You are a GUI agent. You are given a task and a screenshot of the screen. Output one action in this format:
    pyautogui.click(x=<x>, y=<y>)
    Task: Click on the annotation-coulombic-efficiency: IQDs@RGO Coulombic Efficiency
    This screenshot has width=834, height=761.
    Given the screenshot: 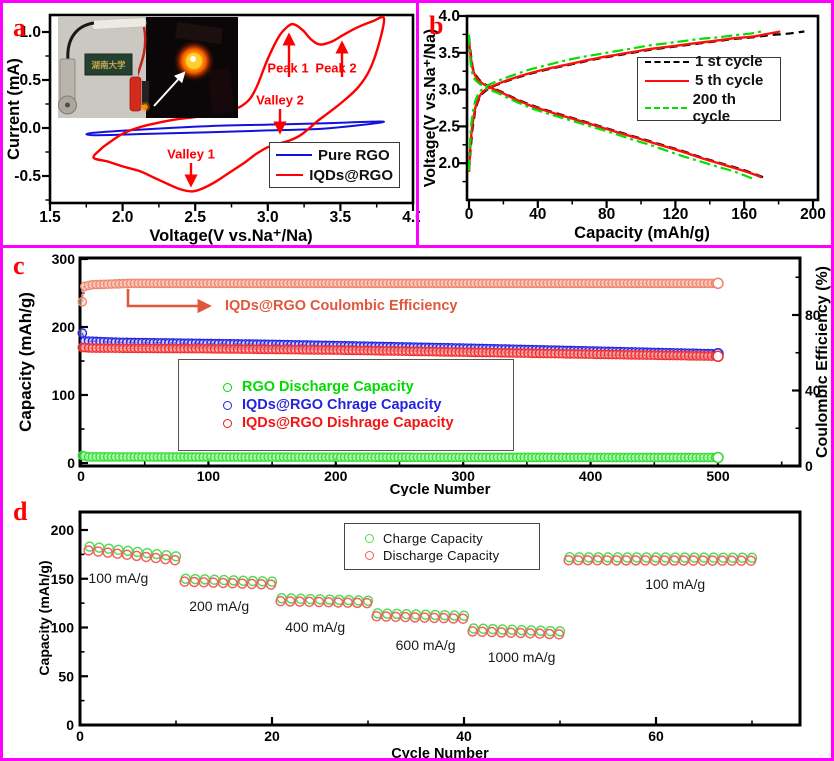 What is the action you would take?
    pyautogui.click(x=341, y=306)
    